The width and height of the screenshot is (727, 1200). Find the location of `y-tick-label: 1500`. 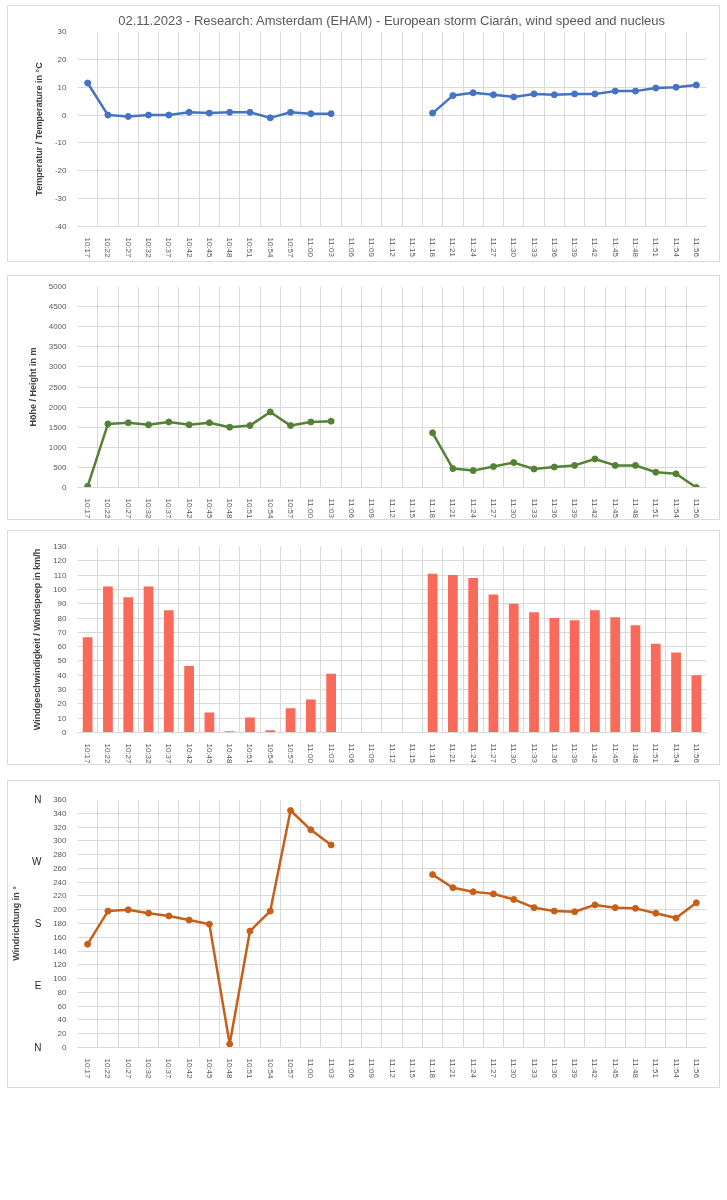

y-tick-label: 1500 is located at coordinates (58, 427).